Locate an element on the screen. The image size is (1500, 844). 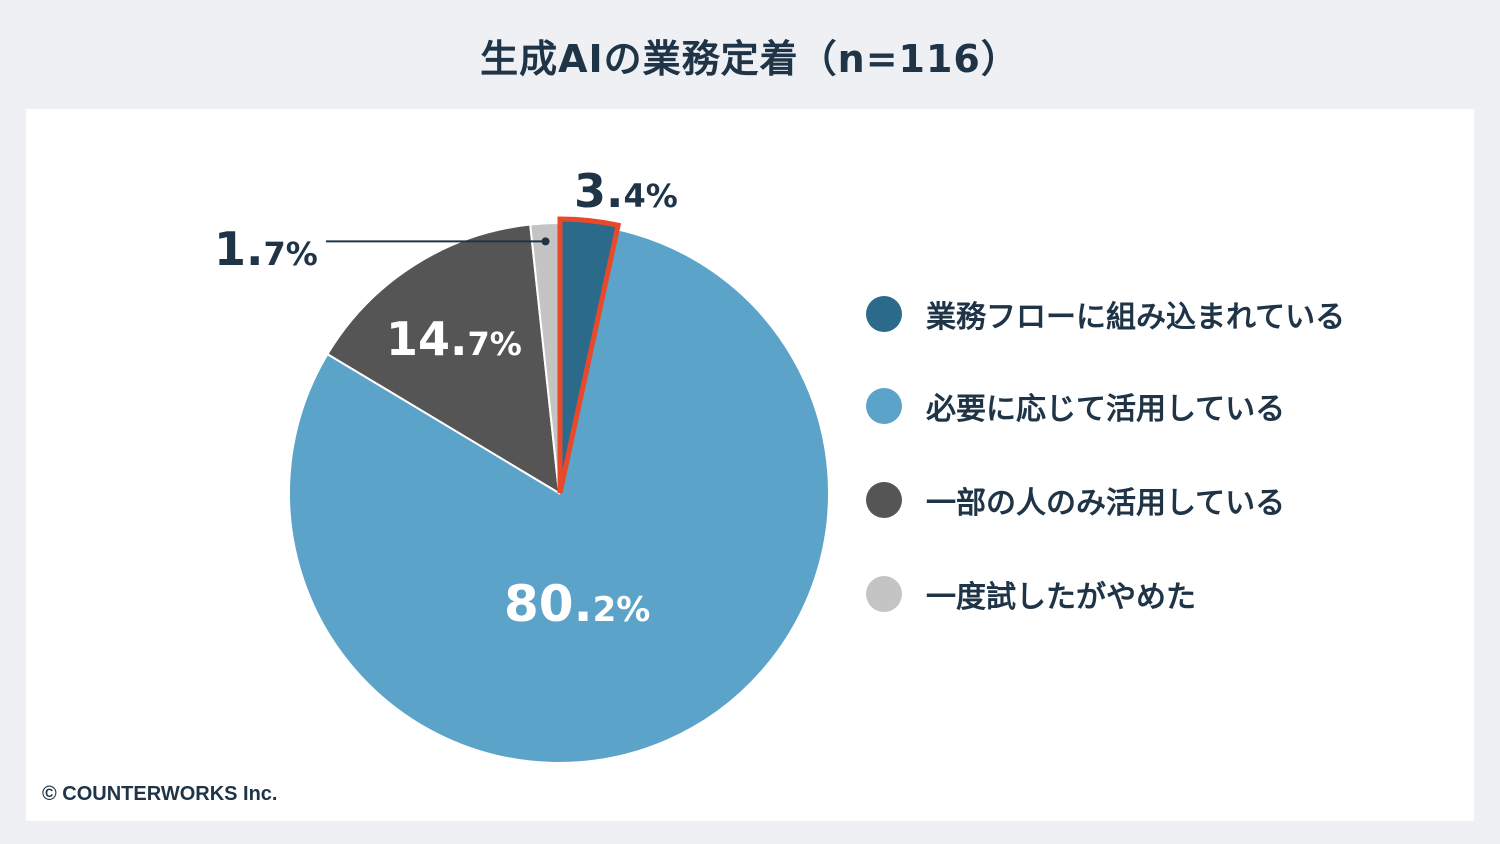
value-label-some-people: 14.7% is located at coordinates (454, 339).